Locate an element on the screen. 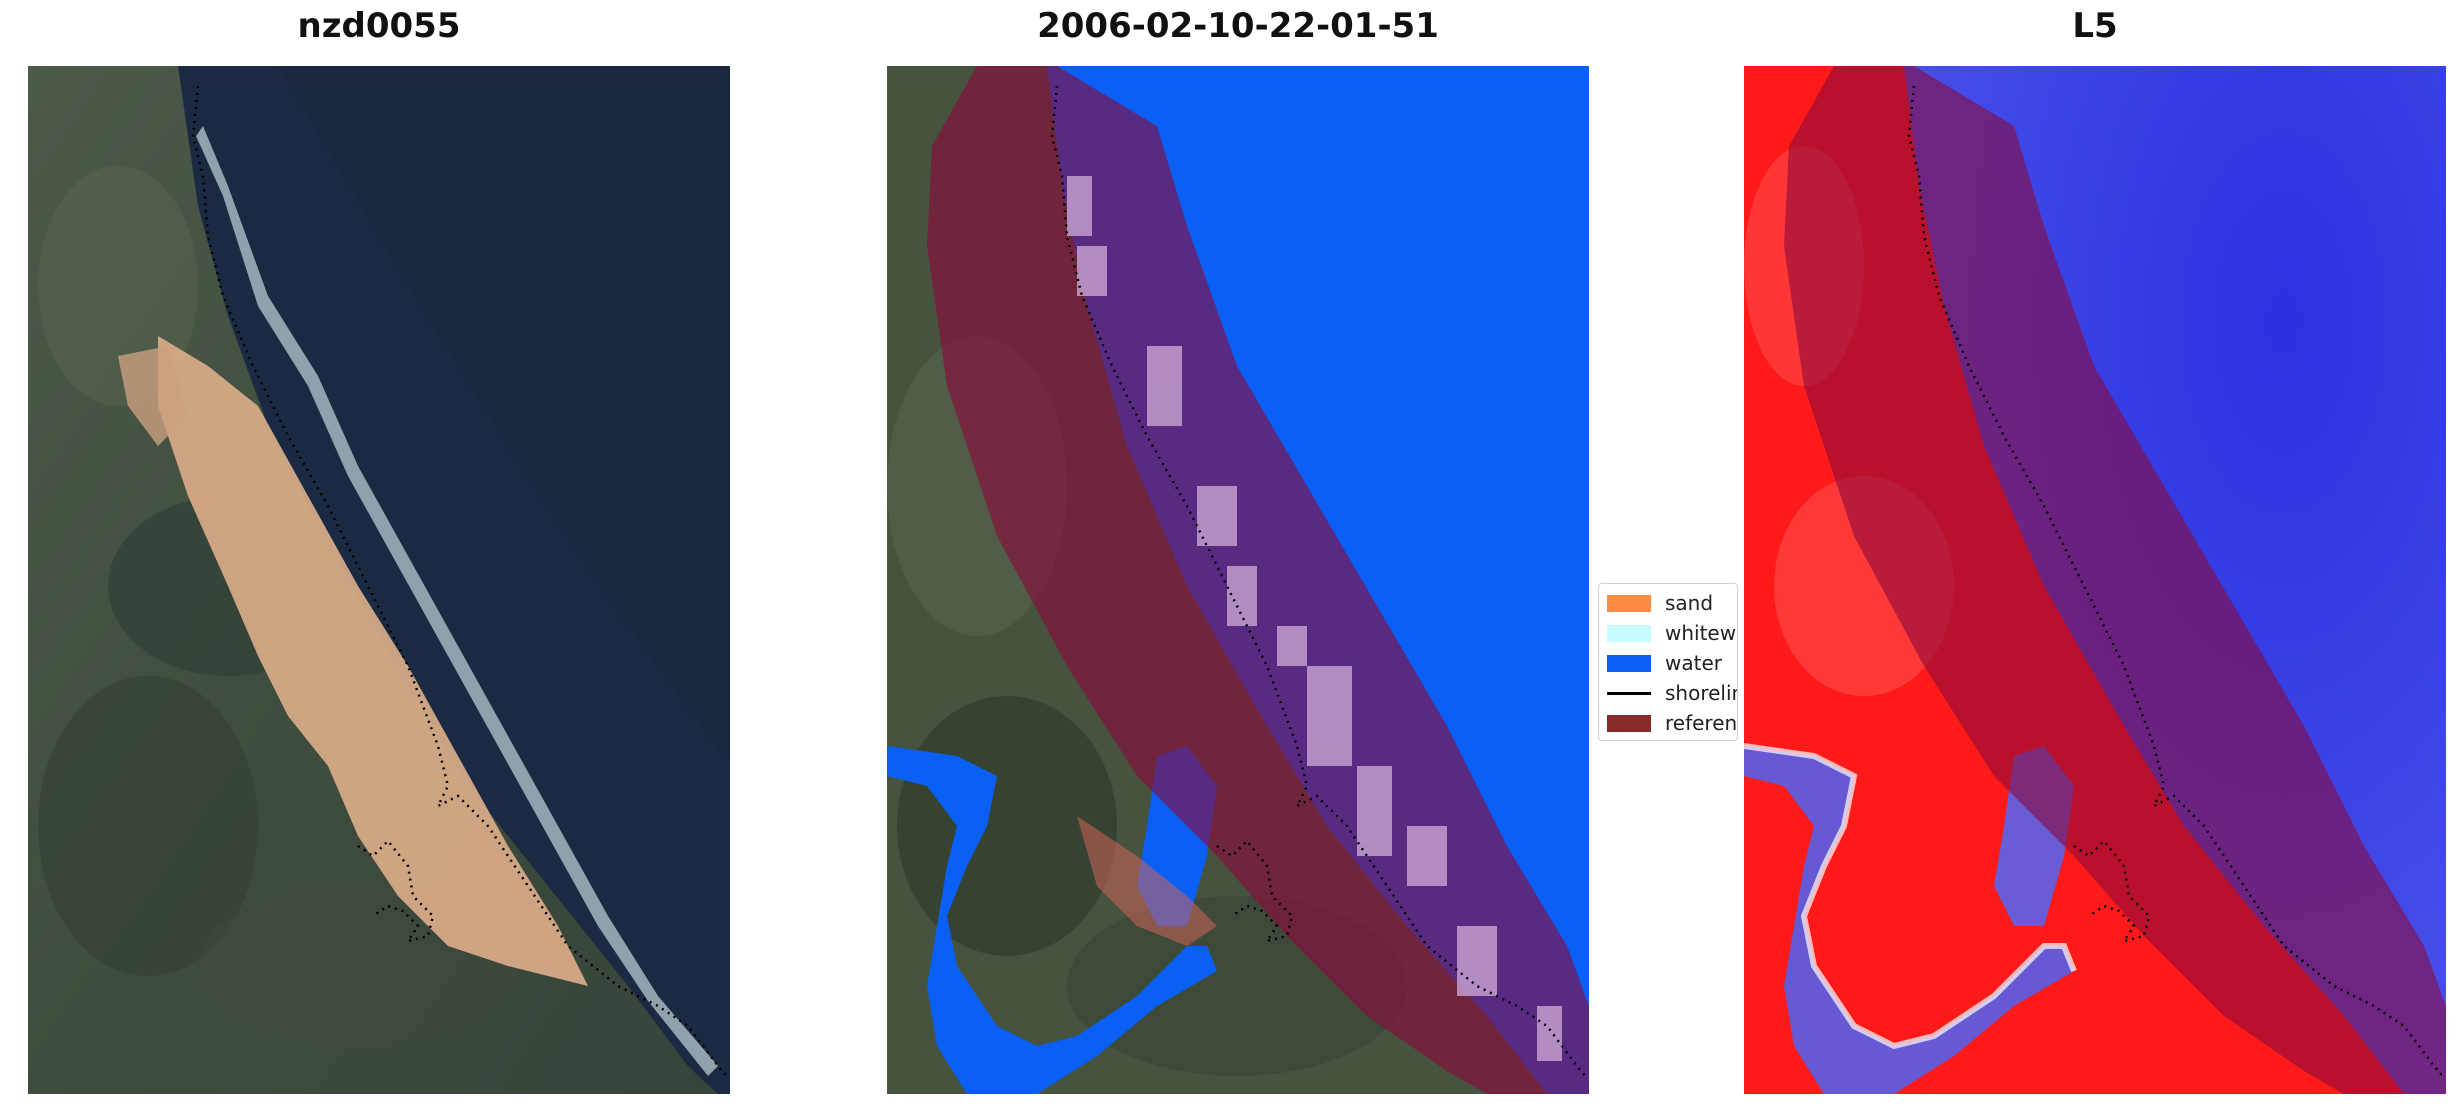 The width and height of the screenshot is (2460, 1109). legend-item-reference: reference is located at coordinates (1668, 723).